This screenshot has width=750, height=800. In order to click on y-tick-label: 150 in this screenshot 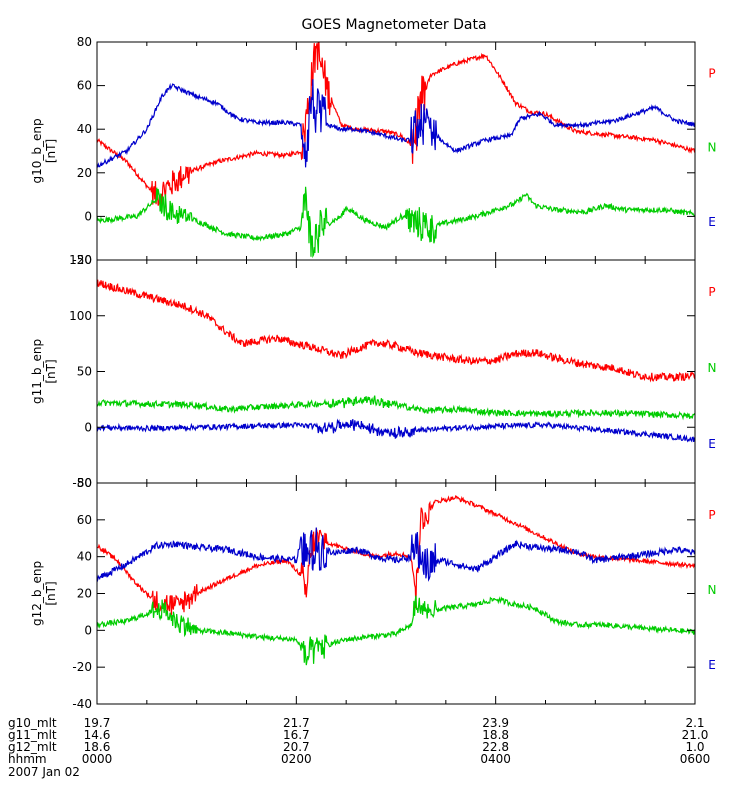, I will do `click(80, 260)`.